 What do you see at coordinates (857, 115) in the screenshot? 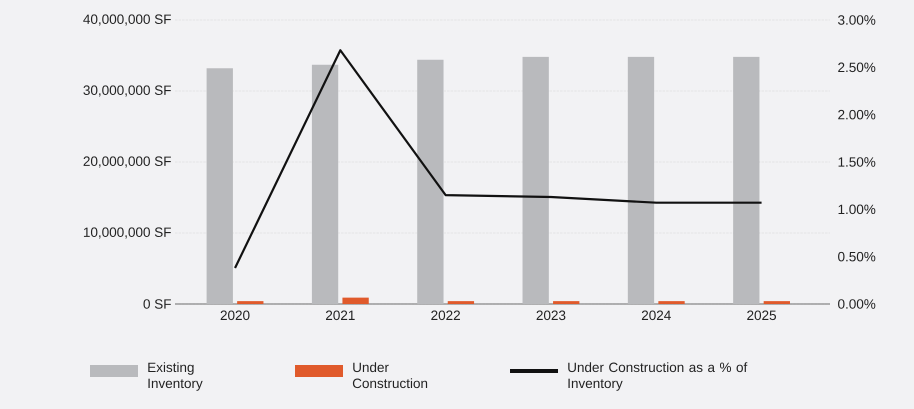
I see `y2-tick-label: 2.00%` at bounding box center [857, 115].